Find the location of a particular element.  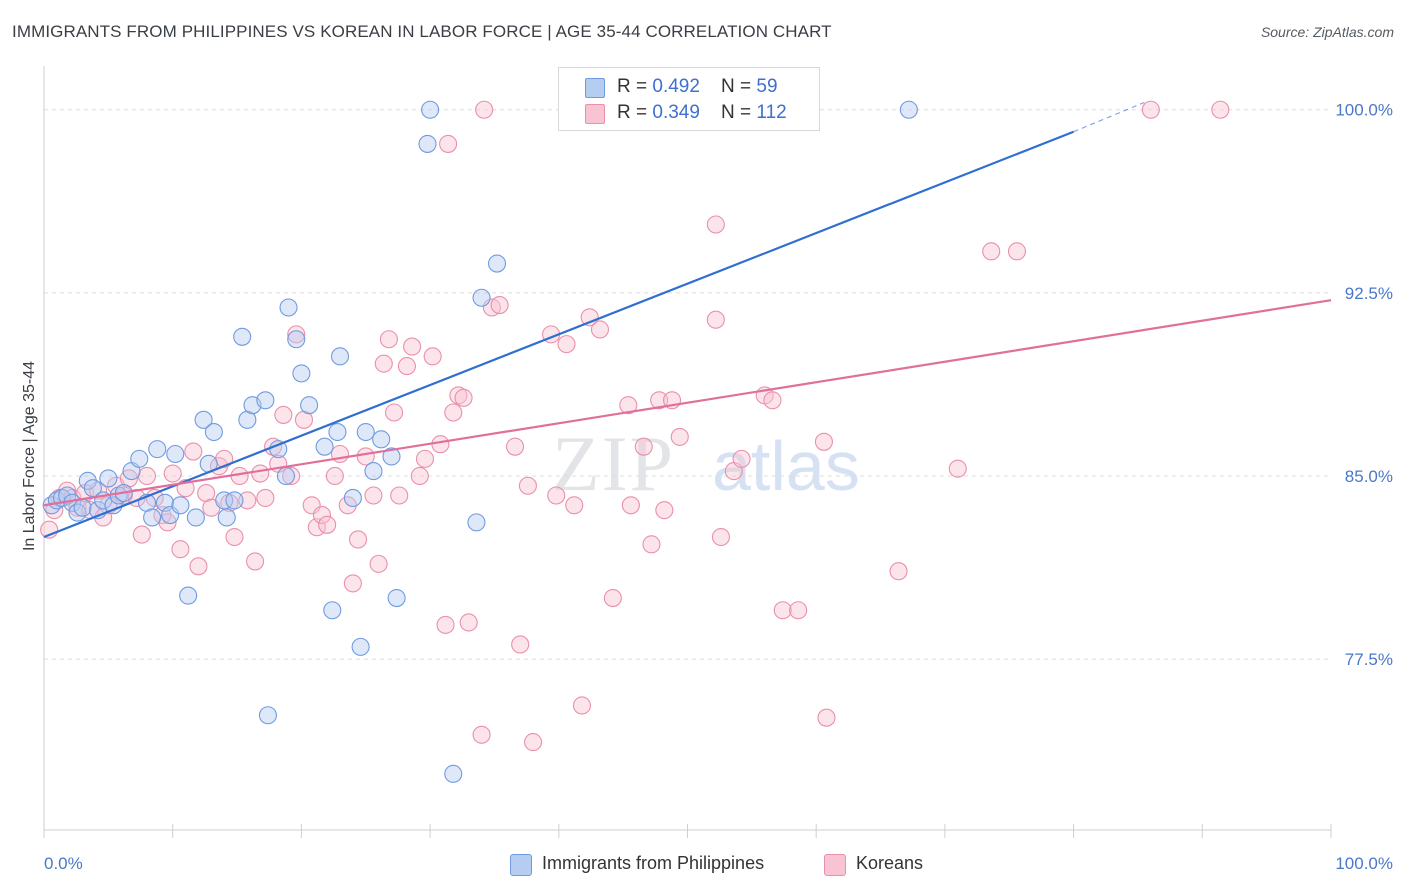

legend-r-value: 0.349 is located at coordinates (676, 112).